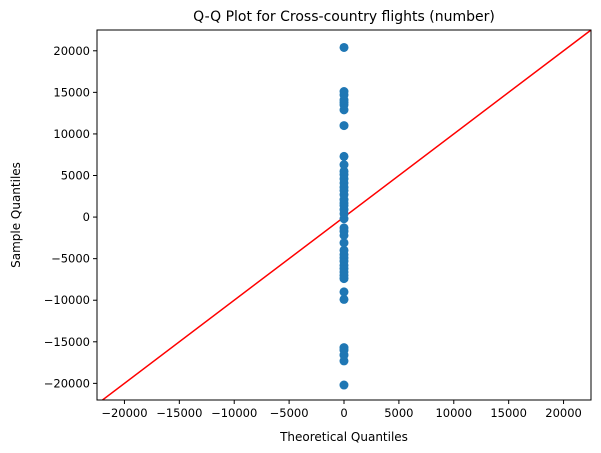 This screenshot has width=601, height=453. Describe the element at coordinates (124, 413) in the screenshot. I see `x-tick-label: −20000` at that location.